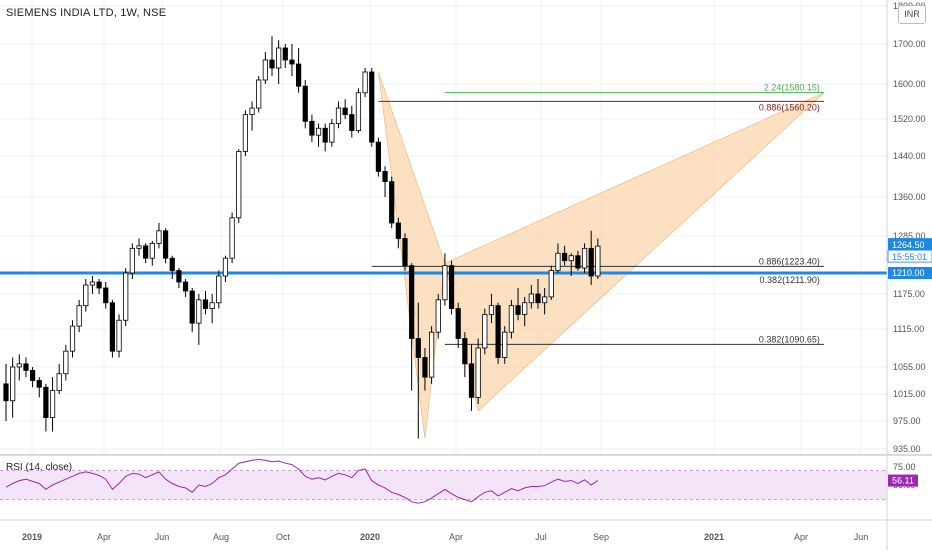 The width and height of the screenshot is (932, 555). Describe the element at coordinates (456, 537) in the screenshot. I see `time-tick-6: Apr` at that location.